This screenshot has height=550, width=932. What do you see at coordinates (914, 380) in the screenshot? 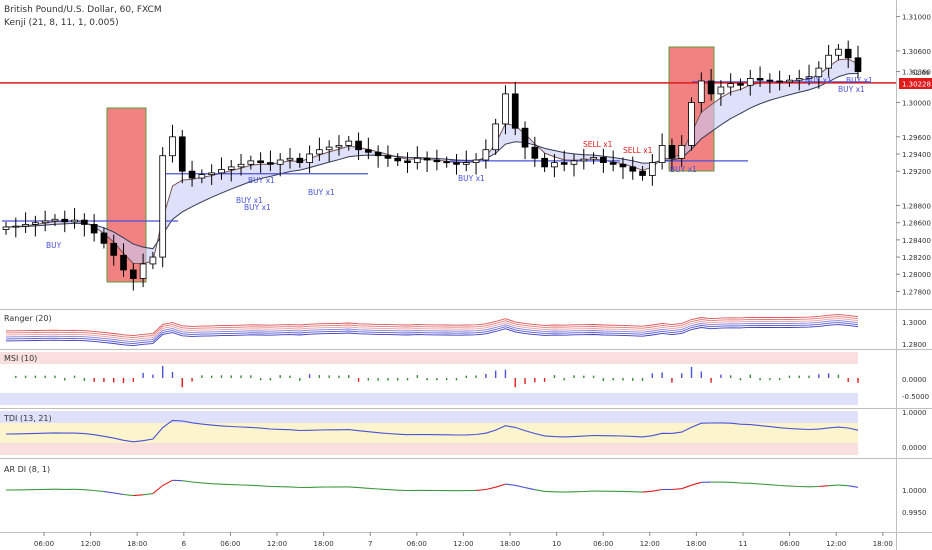
I see `msi-tick: 0.0000` at bounding box center [914, 380].